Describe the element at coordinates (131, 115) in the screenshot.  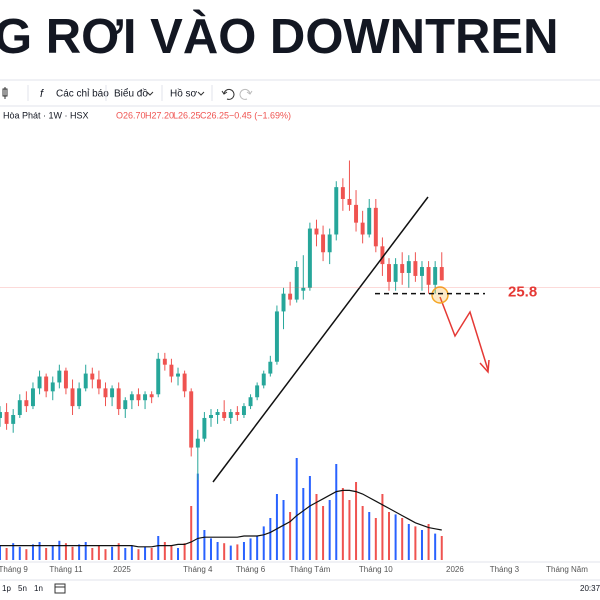
I see `open-value: O26.70` at that location.